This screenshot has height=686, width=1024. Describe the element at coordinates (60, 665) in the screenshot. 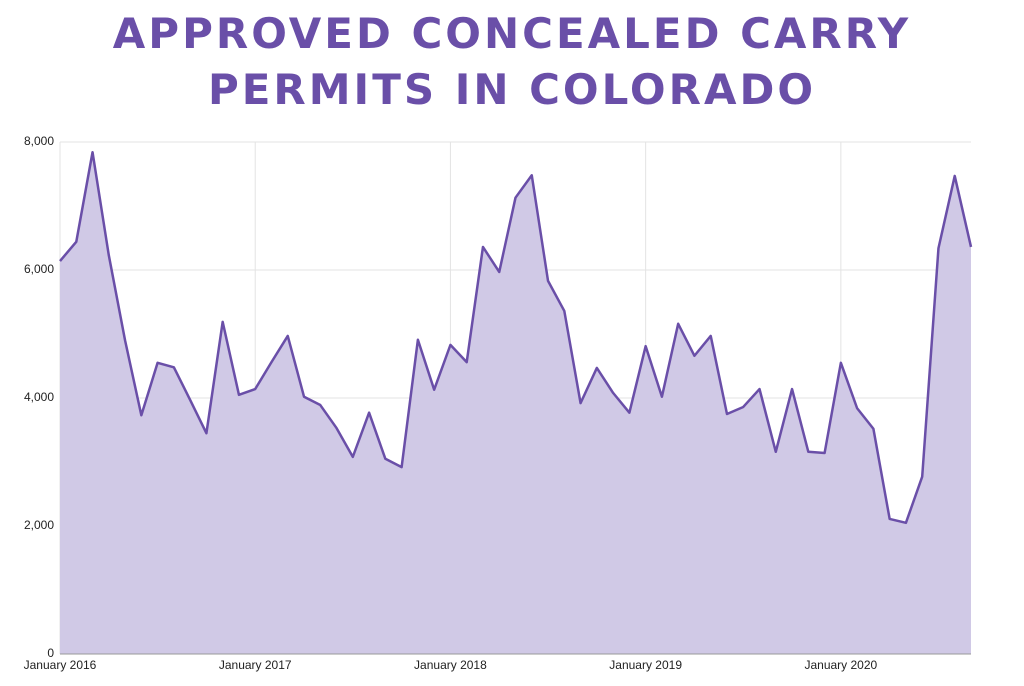

I see `x-tick-label: January 2016` at that location.